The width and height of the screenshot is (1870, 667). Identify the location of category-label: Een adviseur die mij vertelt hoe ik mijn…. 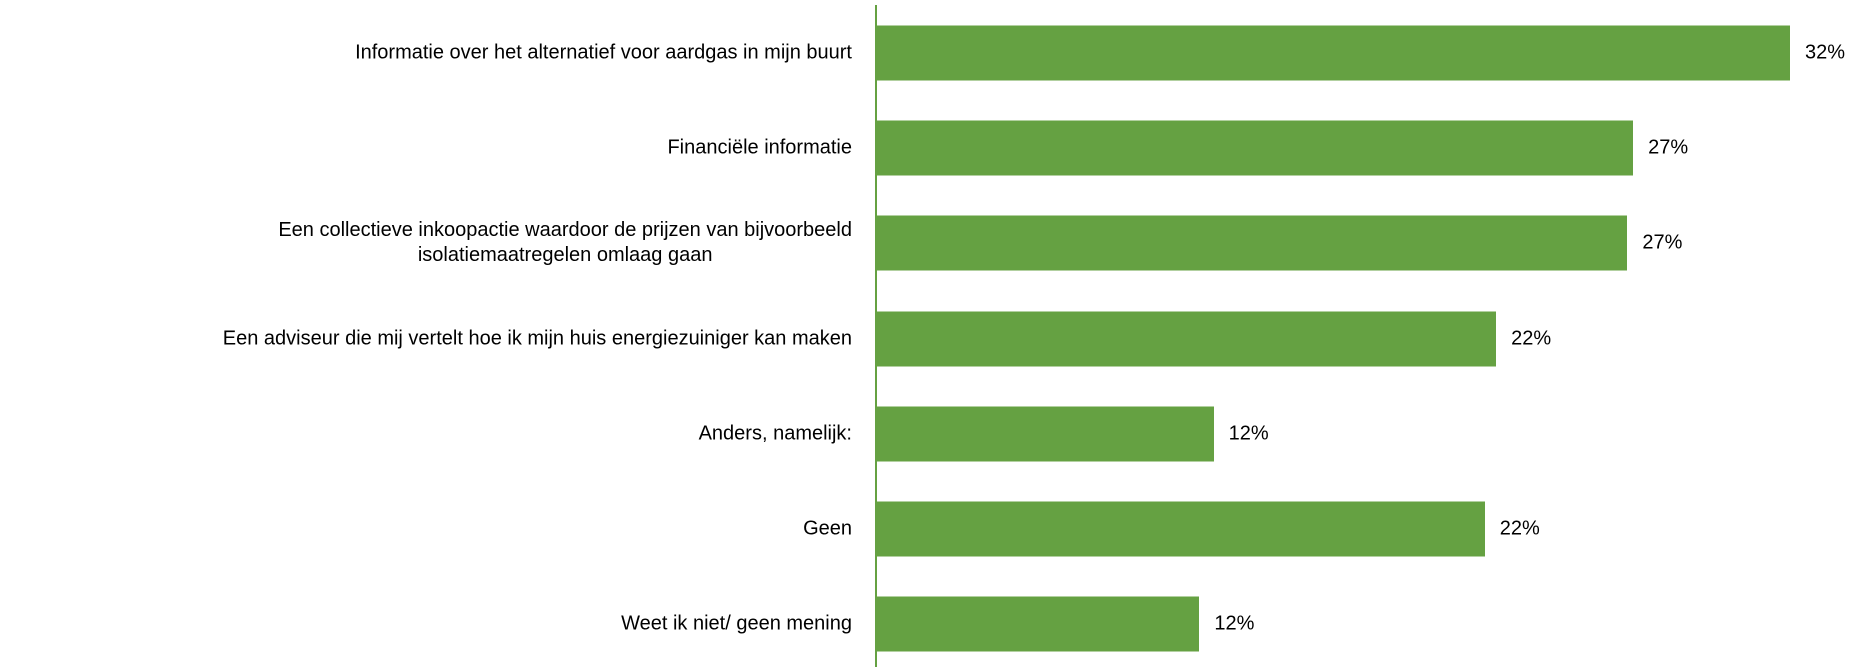
(537, 338).